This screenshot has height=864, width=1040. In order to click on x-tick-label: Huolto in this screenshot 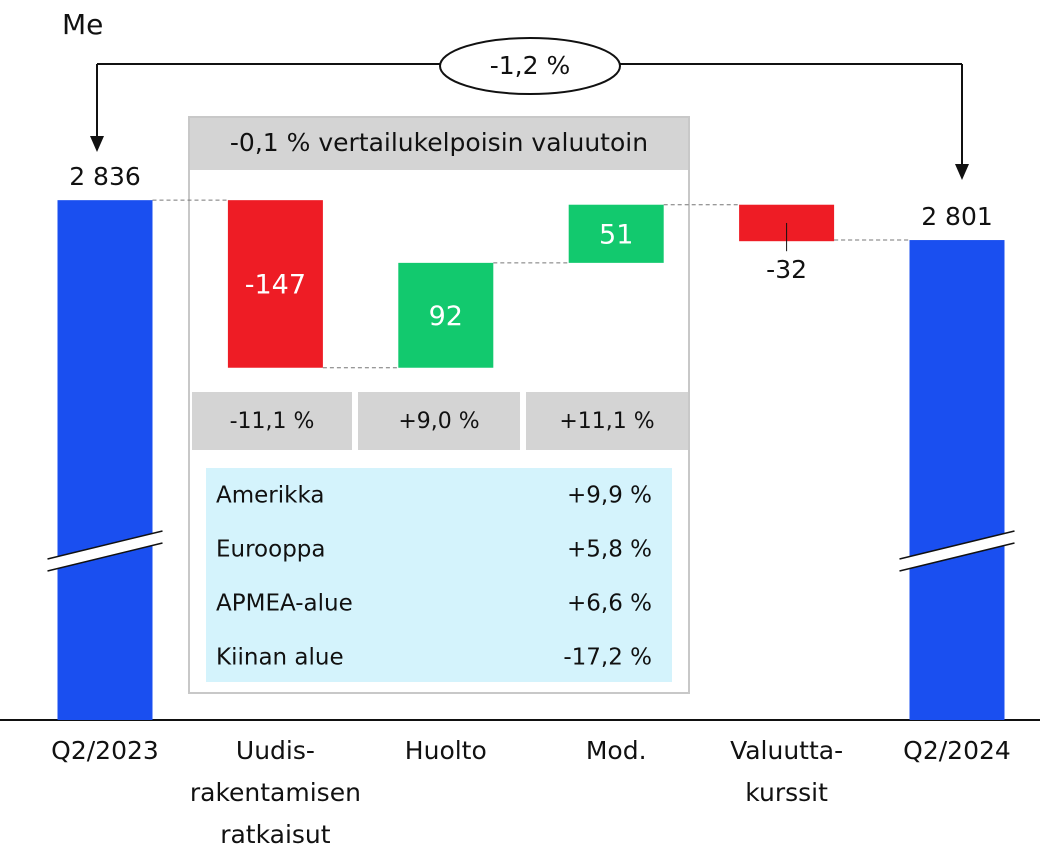, I will do `click(446, 750)`.